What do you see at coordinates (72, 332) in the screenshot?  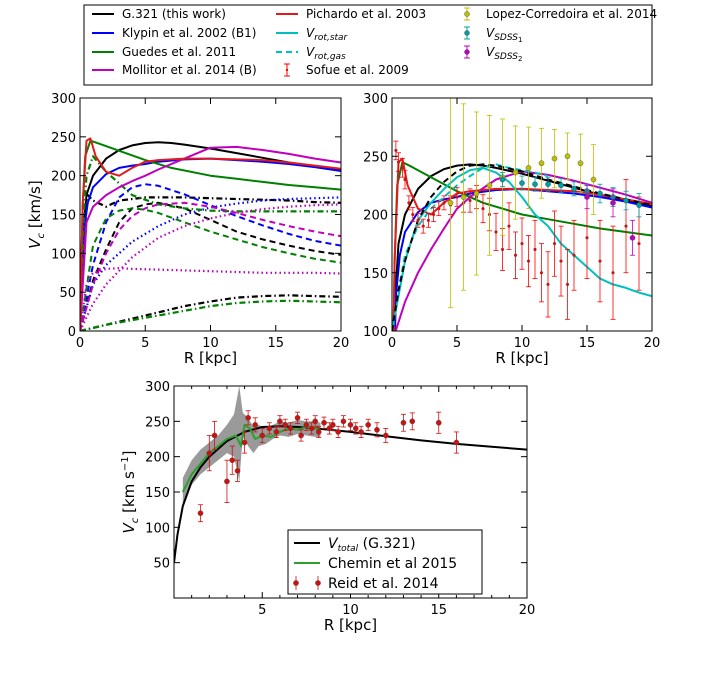 I see `y-tick-label: 0` at bounding box center [72, 332].